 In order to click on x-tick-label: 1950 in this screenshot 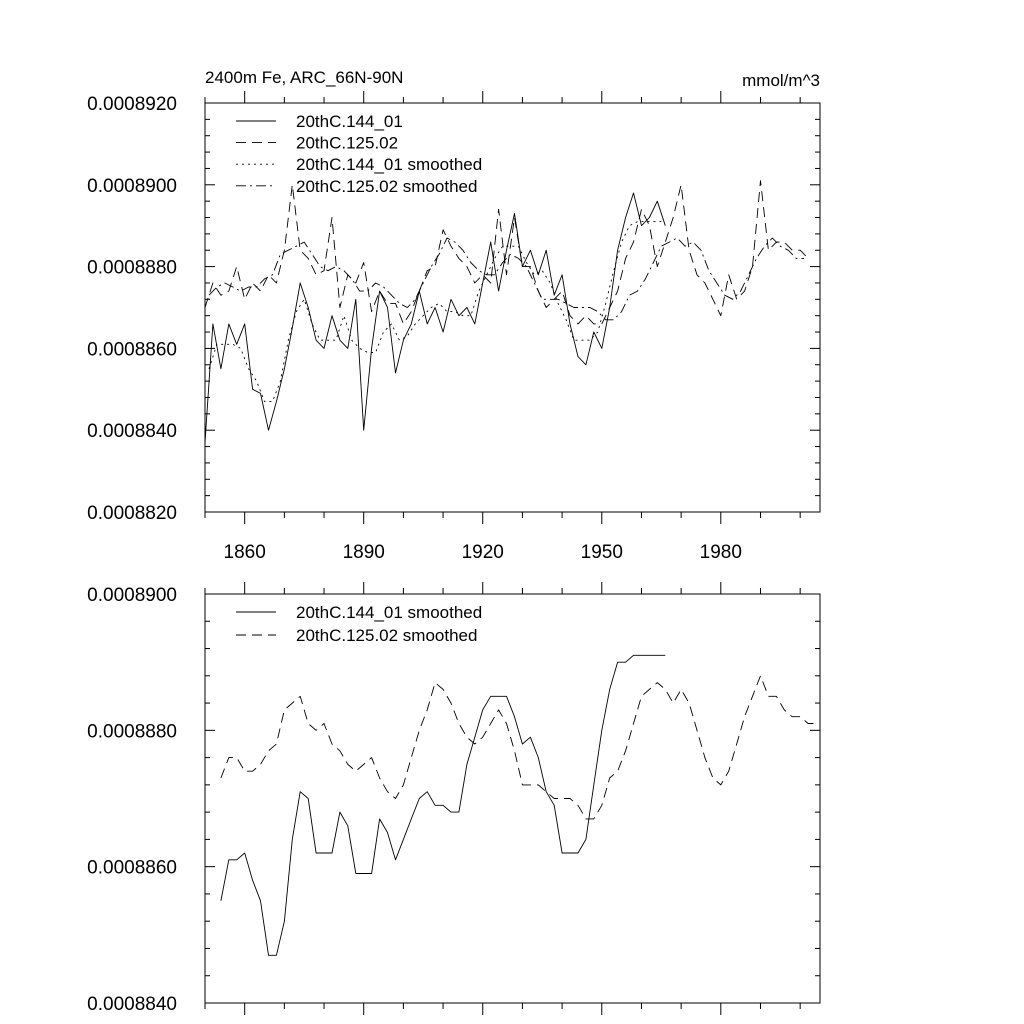, I will do `click(602, 552)`.